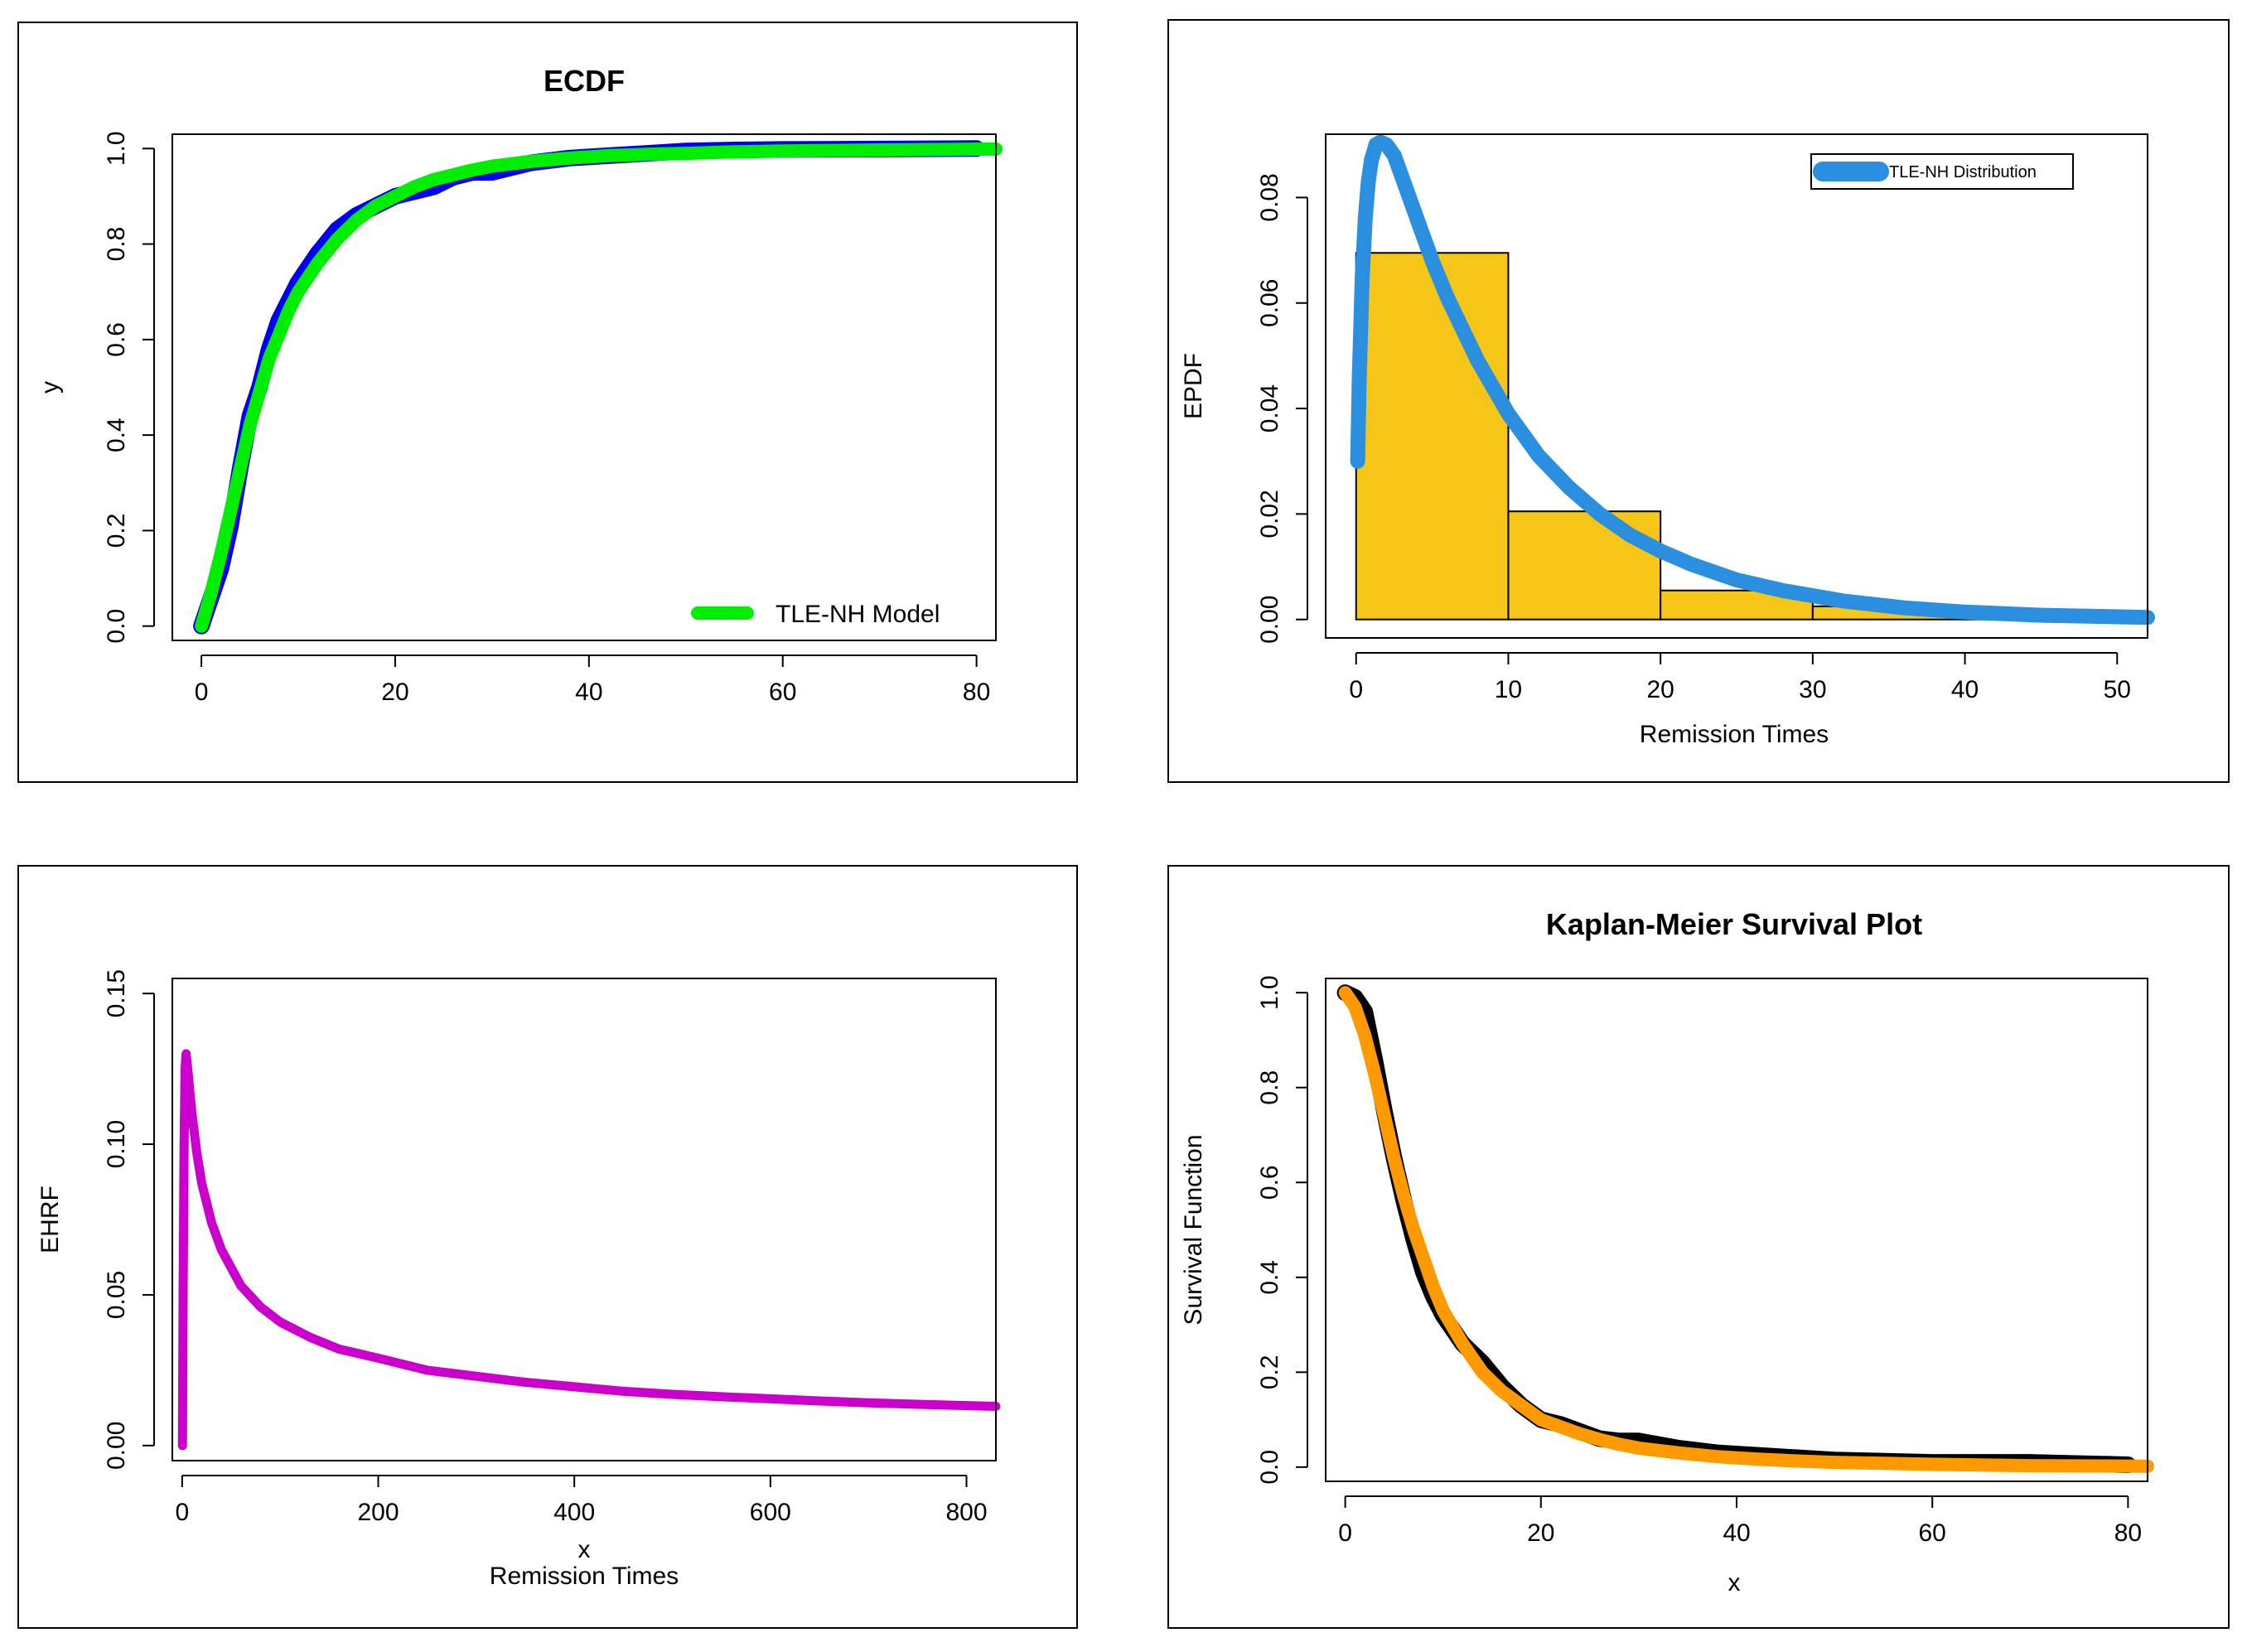 The height and width of the screenshot is (1652, 2247). I want to click on x-tick-label: 400, so click(574, 1512).